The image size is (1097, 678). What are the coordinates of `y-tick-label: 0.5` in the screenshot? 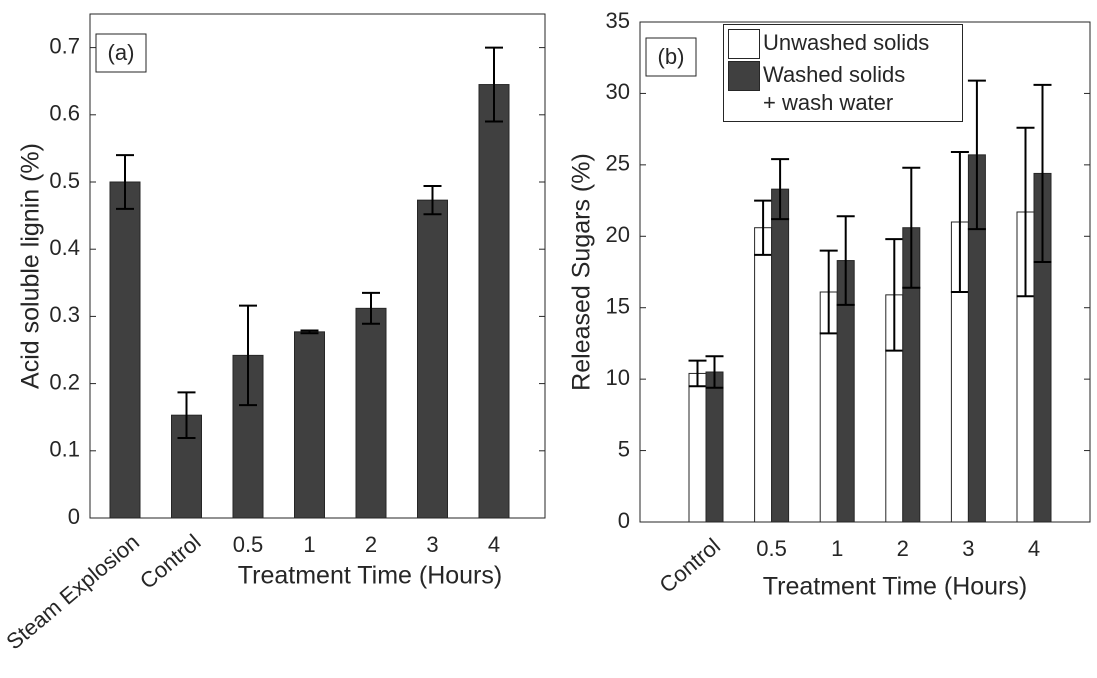 It's located at (64, 180).